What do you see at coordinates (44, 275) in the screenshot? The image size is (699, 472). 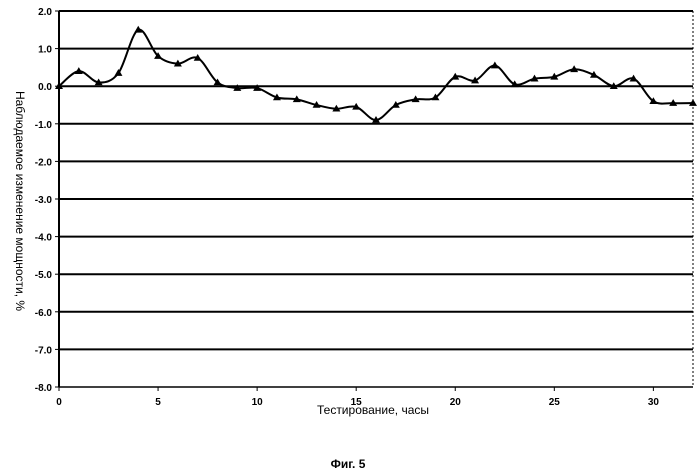 I see `y-tick-label: -5.0` at bounding box center [44, 275].